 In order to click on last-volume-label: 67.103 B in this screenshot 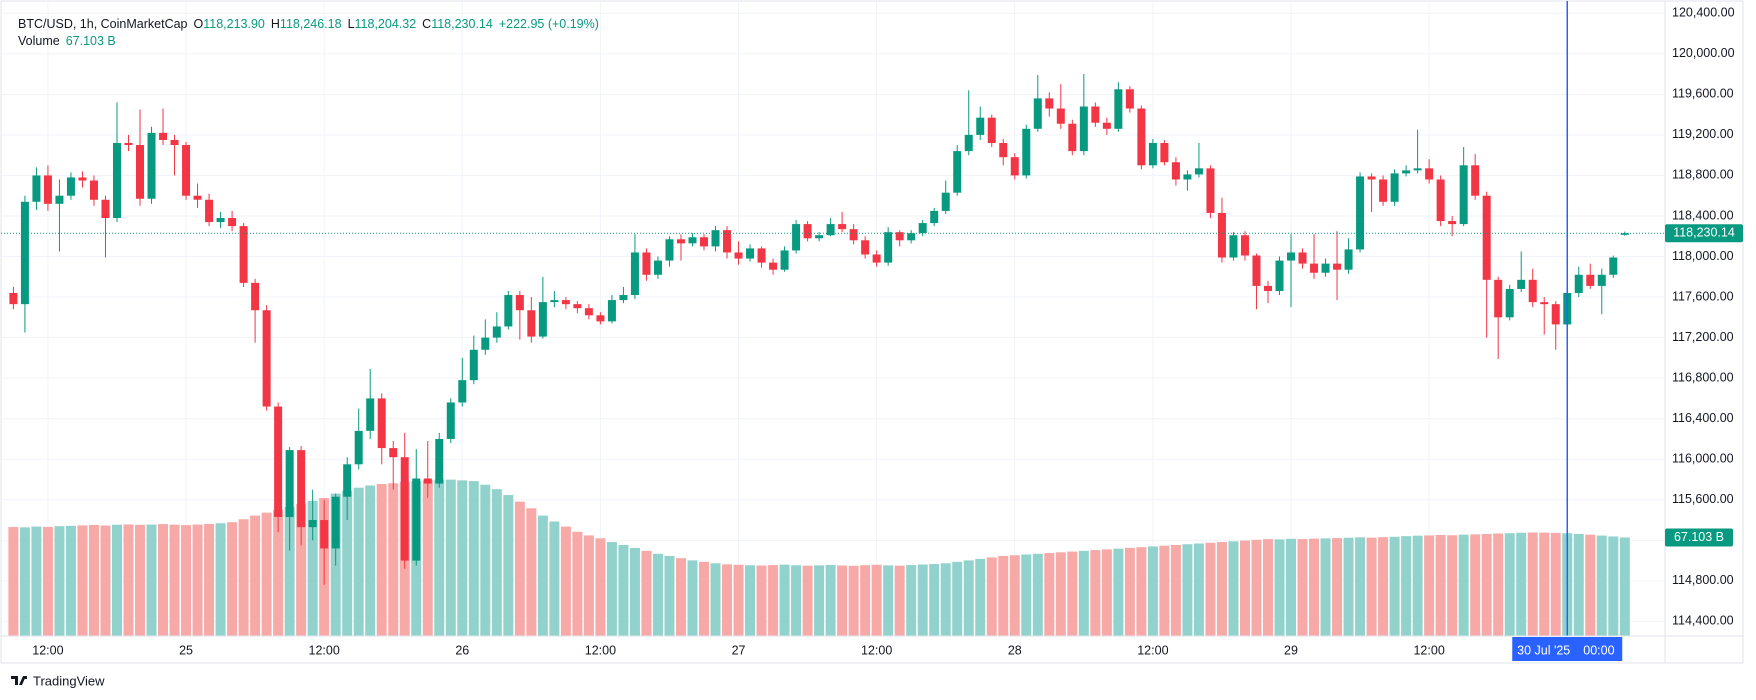, I will do `click(1699, 537)`.